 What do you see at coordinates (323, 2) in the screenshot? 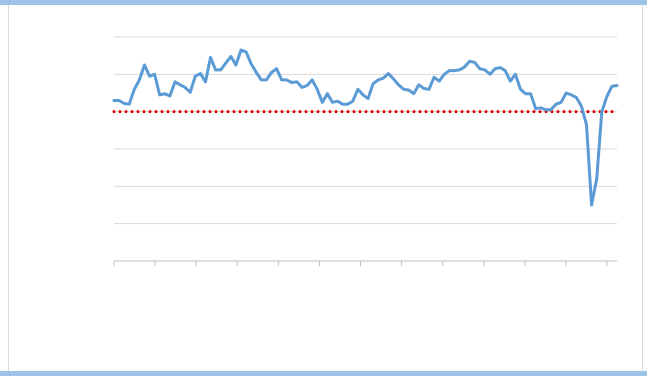
I see `top-accent-bar` at bounding box center [323, 2].